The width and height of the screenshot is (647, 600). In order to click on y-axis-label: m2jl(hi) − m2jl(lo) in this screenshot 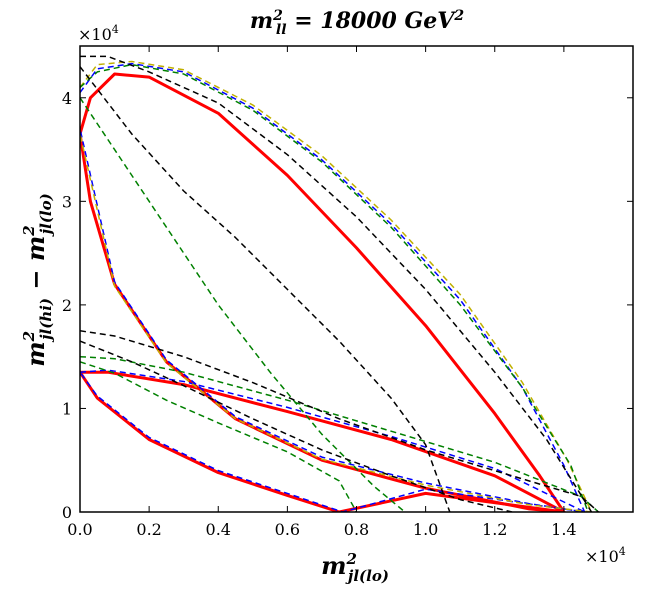, I will do `click(37, 279)`.